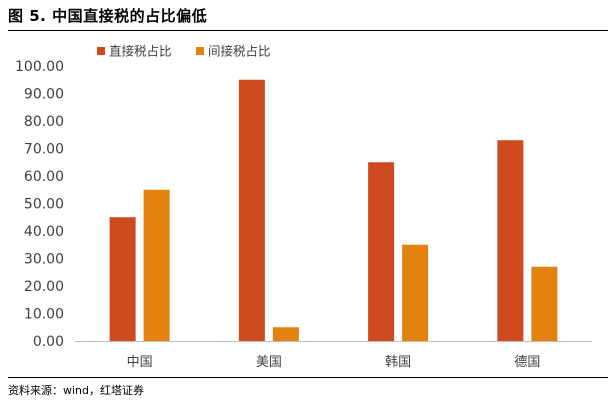  I want to click on y-tick-label: 10.00, so click(44, 315).